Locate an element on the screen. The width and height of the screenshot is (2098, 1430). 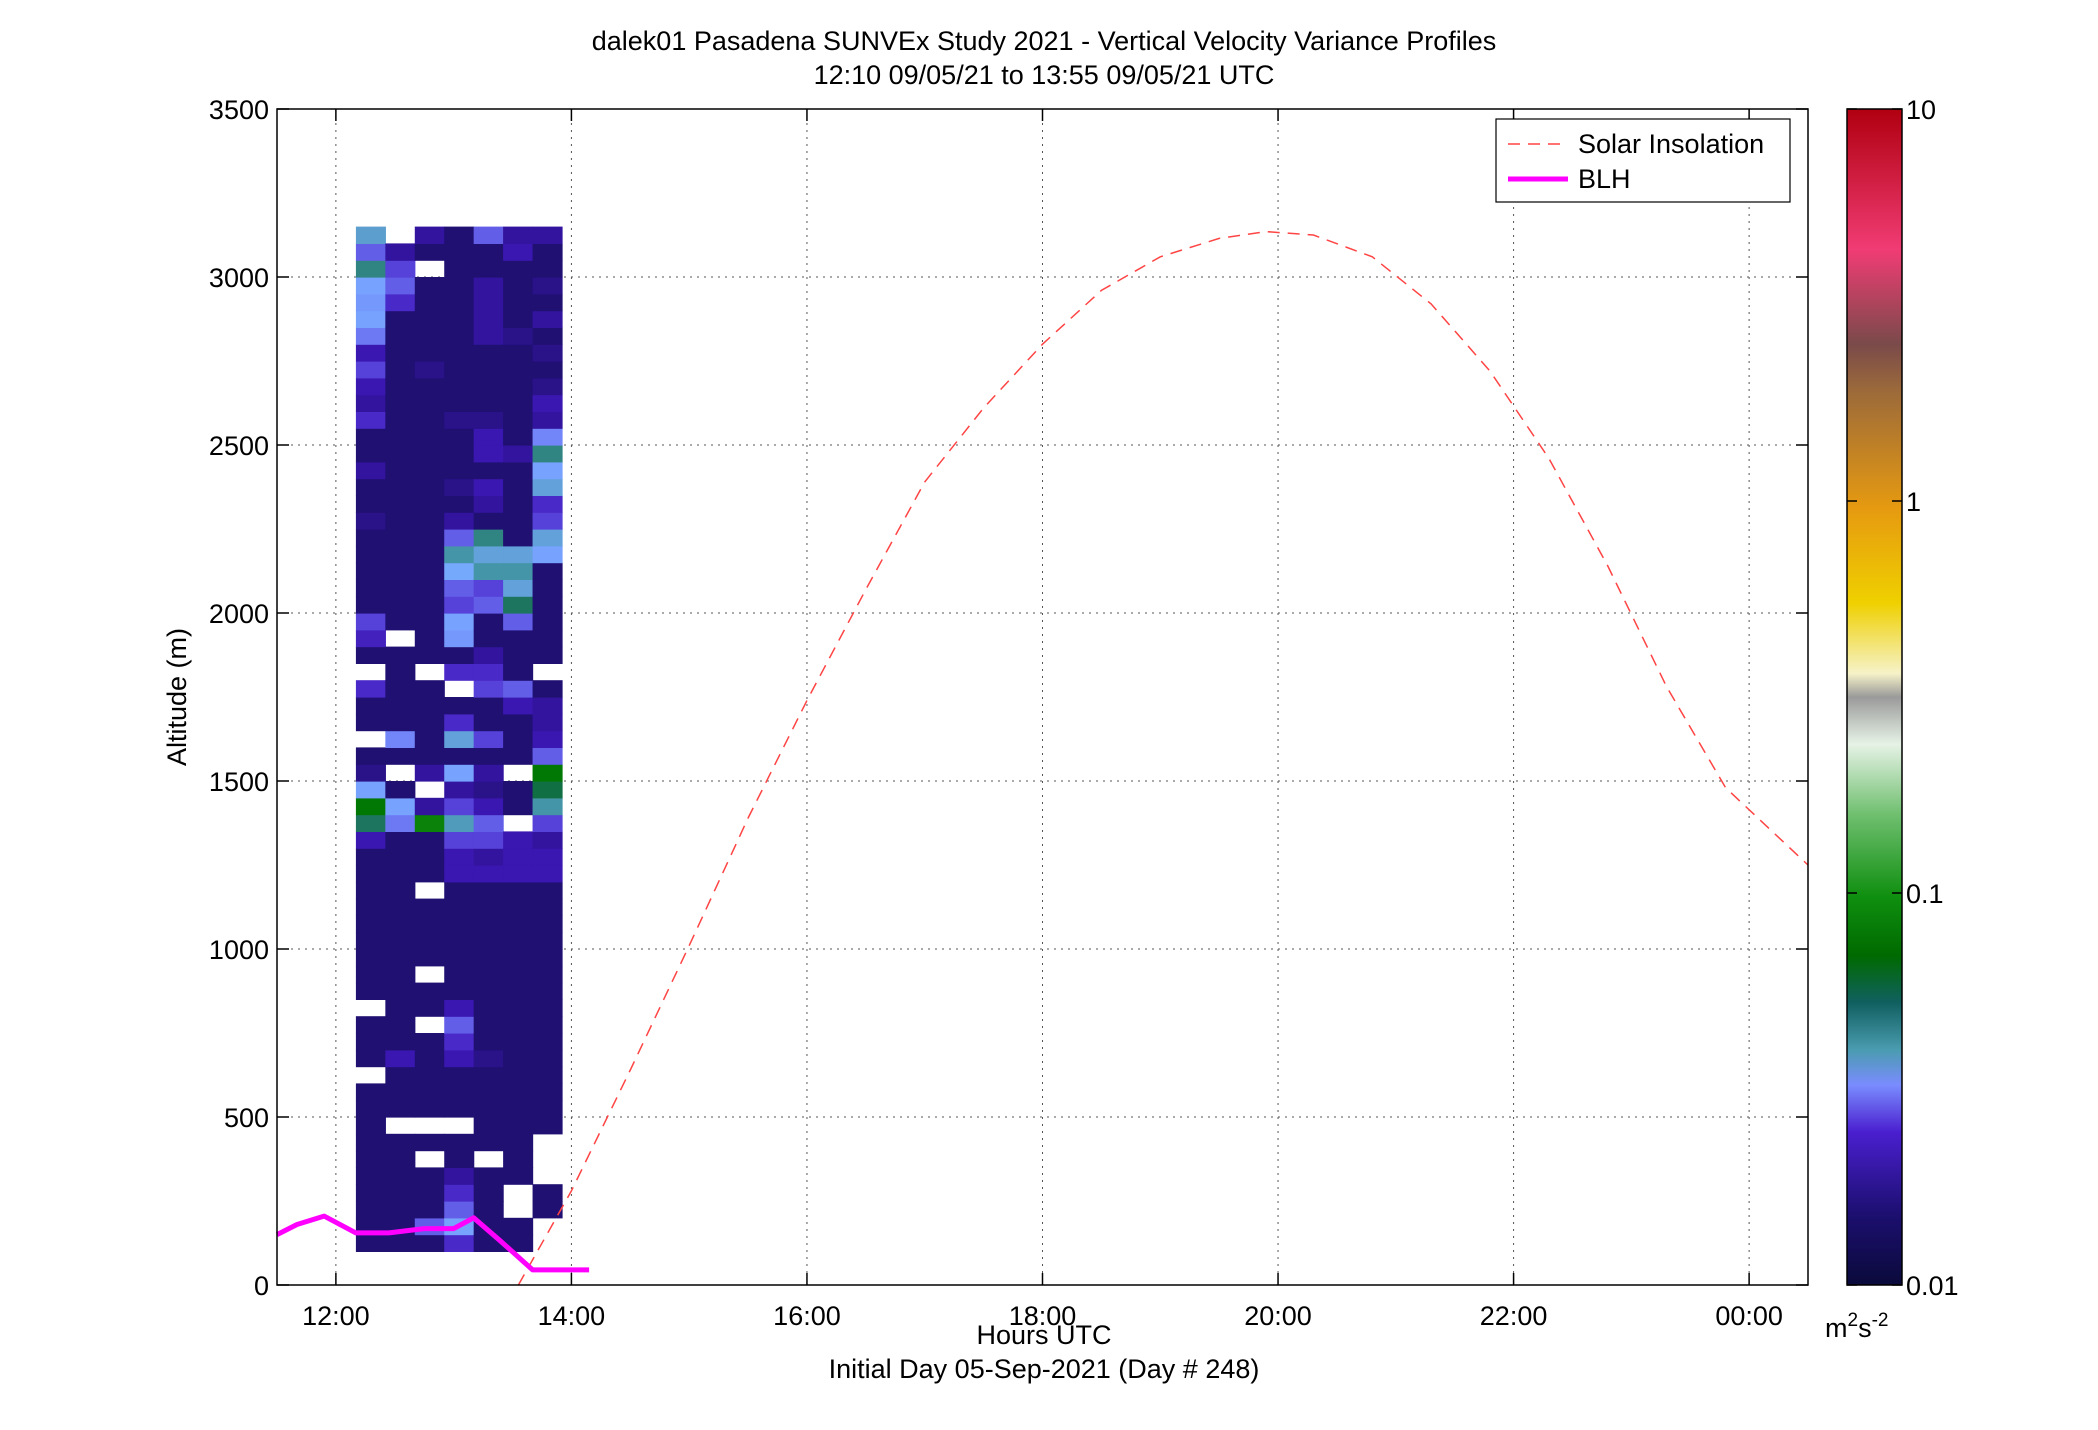
x-axis-label-secondary: Initial Day 05-Sep-2021 (Day # 248) is located at coordinates (1044, 1369).